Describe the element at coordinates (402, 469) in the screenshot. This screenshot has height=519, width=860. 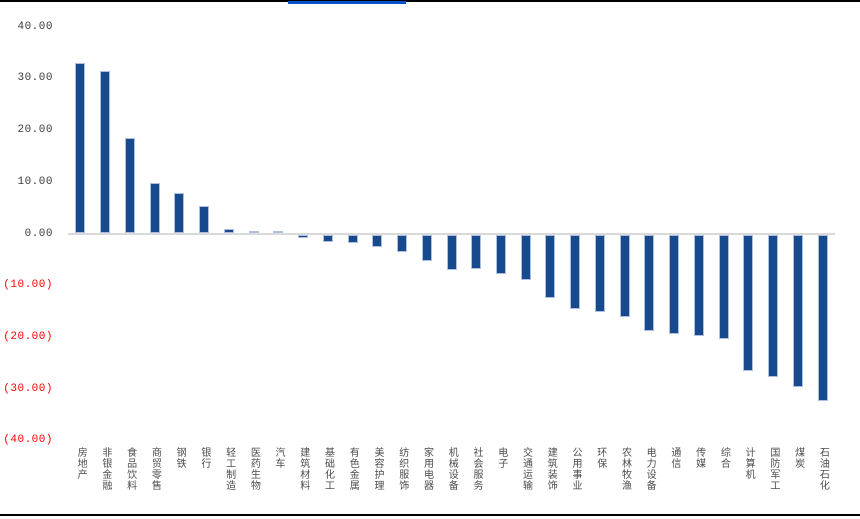
I see `category-label: 纺织服饰` at that location.